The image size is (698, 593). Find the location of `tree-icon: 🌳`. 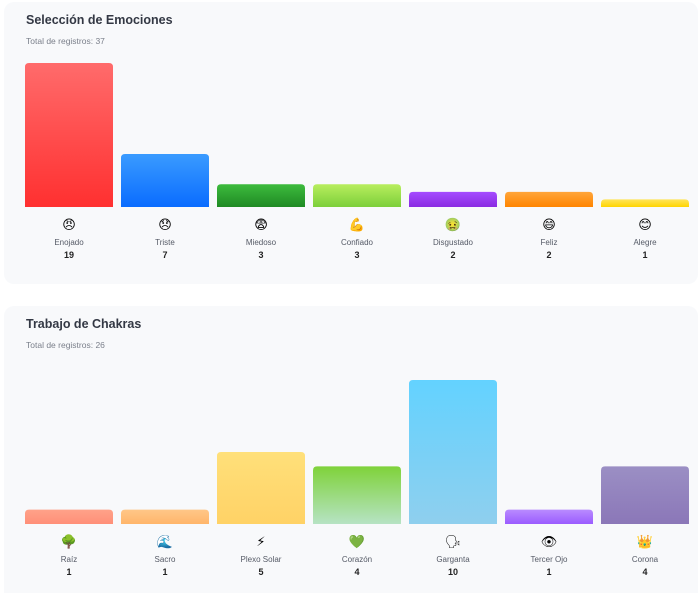

tree-icon: 🌳 is located at coordinates (69, 541).